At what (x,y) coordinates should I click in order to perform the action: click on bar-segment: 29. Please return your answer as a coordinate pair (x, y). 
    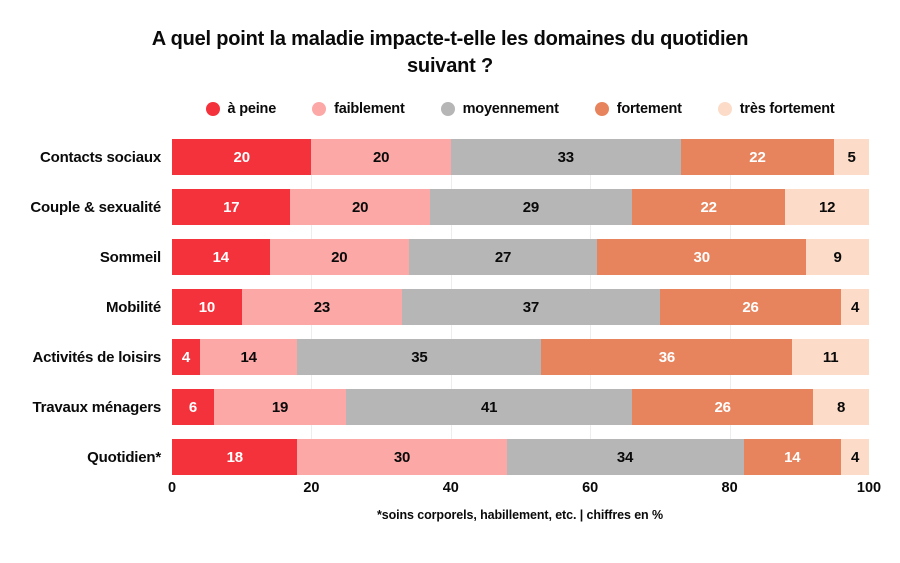
    Looking at the image, I should click on (530, 207).